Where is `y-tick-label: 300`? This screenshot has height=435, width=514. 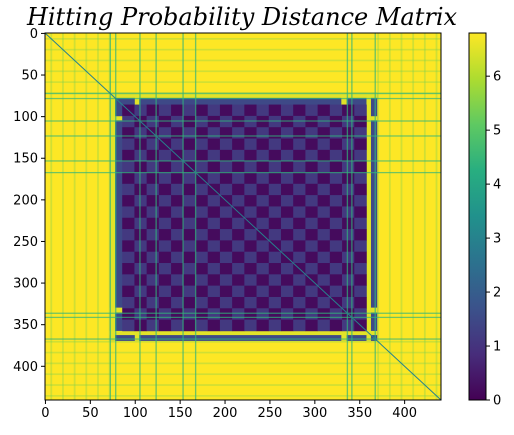
y-tick-label: 300 is located at coordinates (25, 284).